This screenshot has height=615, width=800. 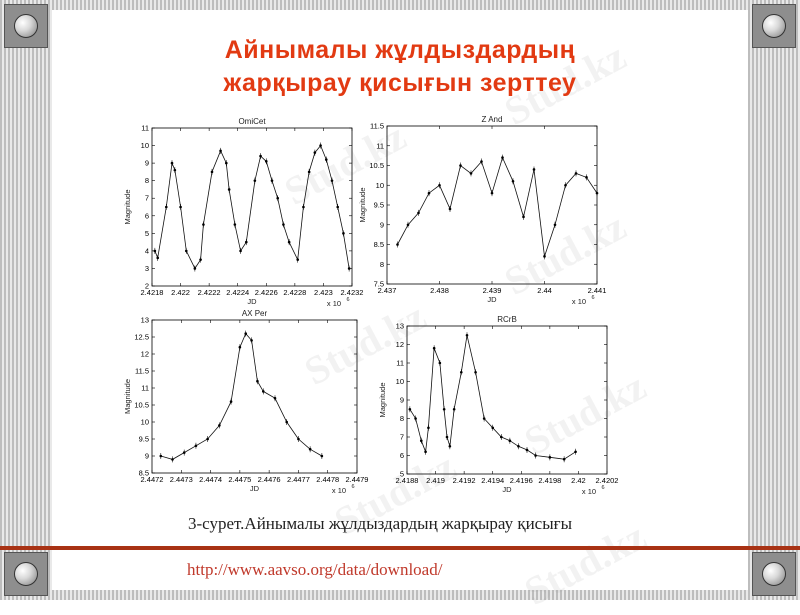 I want to click on chart-title: AX Per, so click(x=255, y=313).